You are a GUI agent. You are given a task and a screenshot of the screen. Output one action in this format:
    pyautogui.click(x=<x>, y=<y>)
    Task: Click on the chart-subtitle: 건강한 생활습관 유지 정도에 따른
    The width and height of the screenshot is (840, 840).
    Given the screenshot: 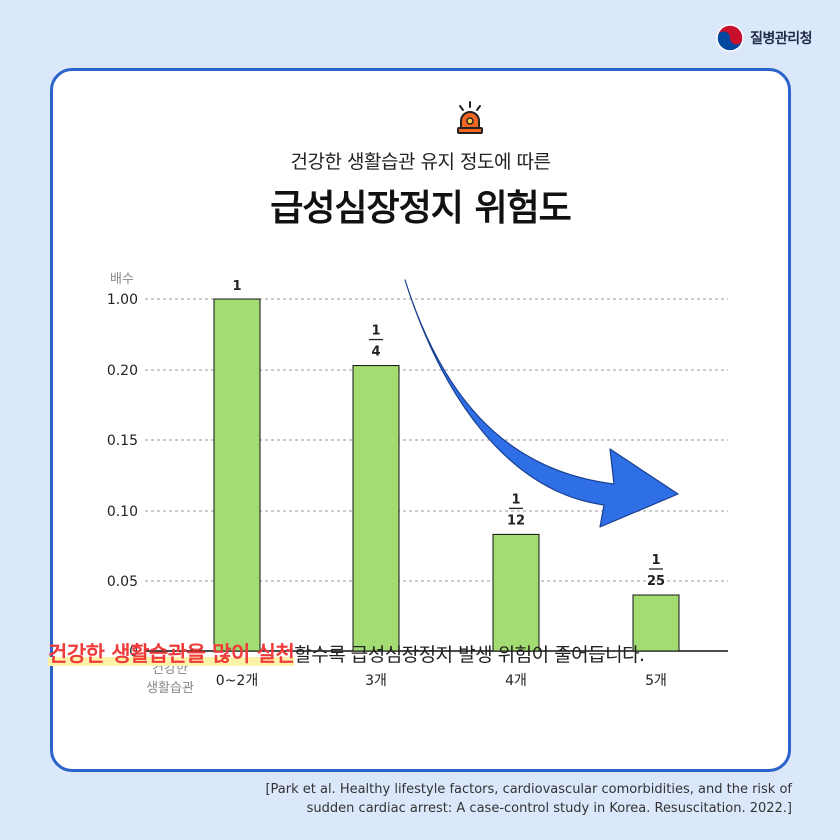 What is the action you would take?
    pyautogui.click(x=420, y=162)
    